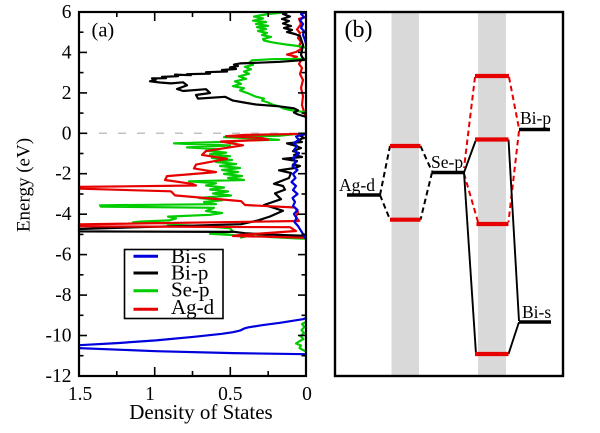 This screenshot has height=433, width=600. I want to click on svg-text: 1, so click(150, 394).